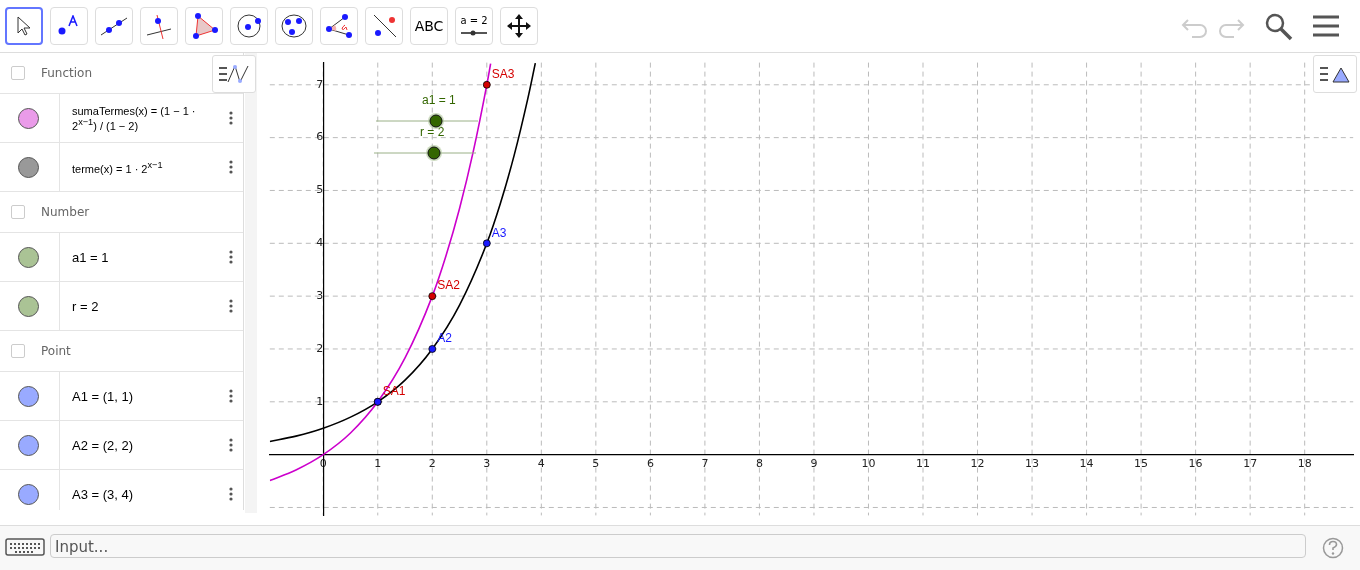 This screenshot has width=1360, height=570. What do you see at coordinates (596, 464) in the screenshot?
I see `x-tick-label: 5` at bounding box center [596, 464].